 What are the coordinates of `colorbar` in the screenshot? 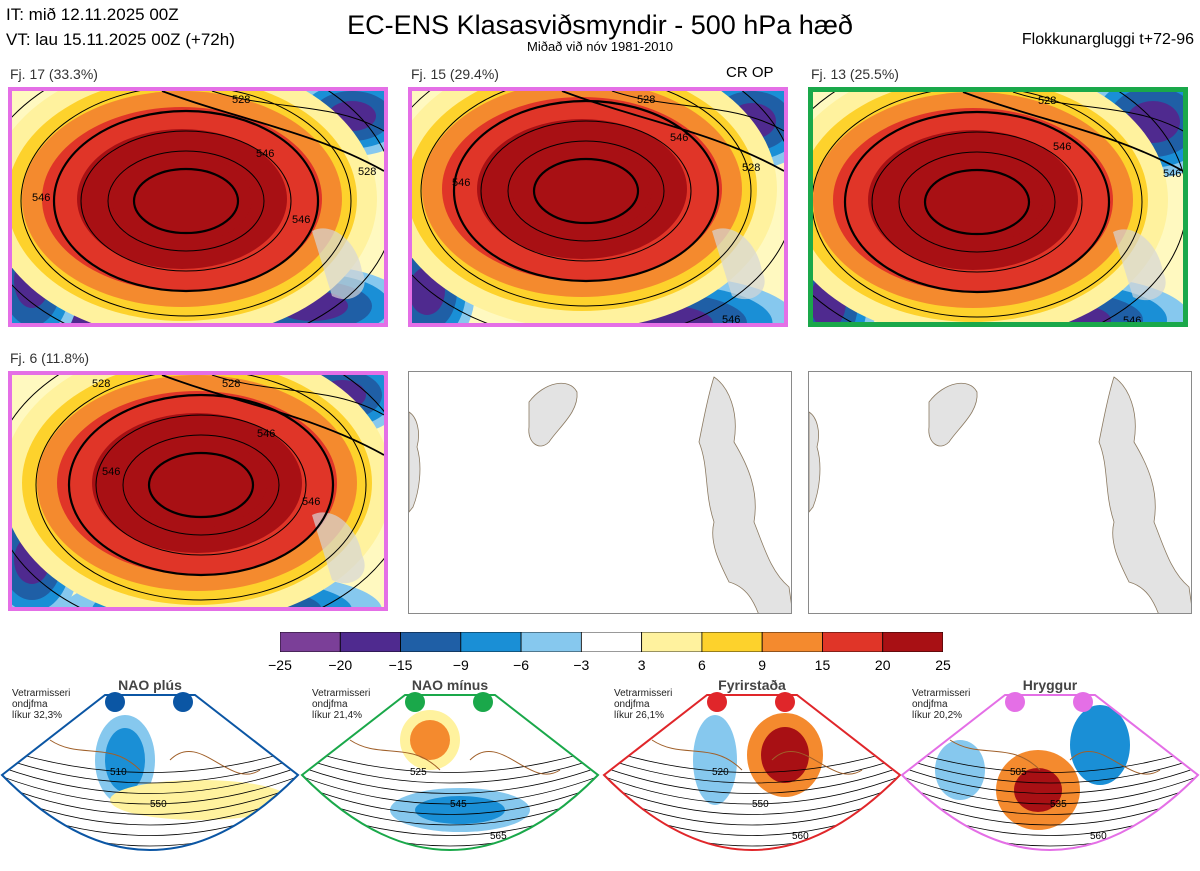 It's located at (611, 642).